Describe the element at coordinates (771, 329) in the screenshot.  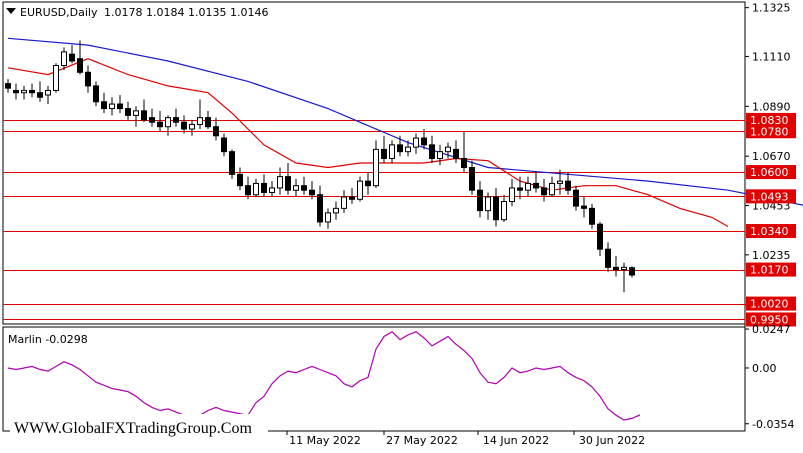
I see `indicator-tick-label-0: 0.0247` at that location.